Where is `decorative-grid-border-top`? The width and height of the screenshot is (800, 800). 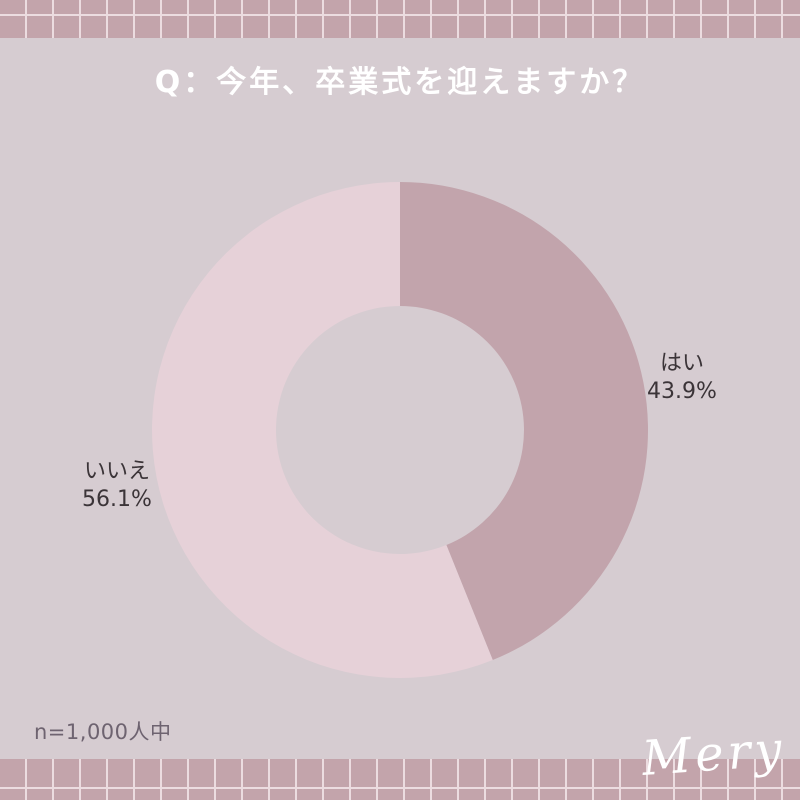 decorative-grid-border-top is located at coordinates (400, 19).